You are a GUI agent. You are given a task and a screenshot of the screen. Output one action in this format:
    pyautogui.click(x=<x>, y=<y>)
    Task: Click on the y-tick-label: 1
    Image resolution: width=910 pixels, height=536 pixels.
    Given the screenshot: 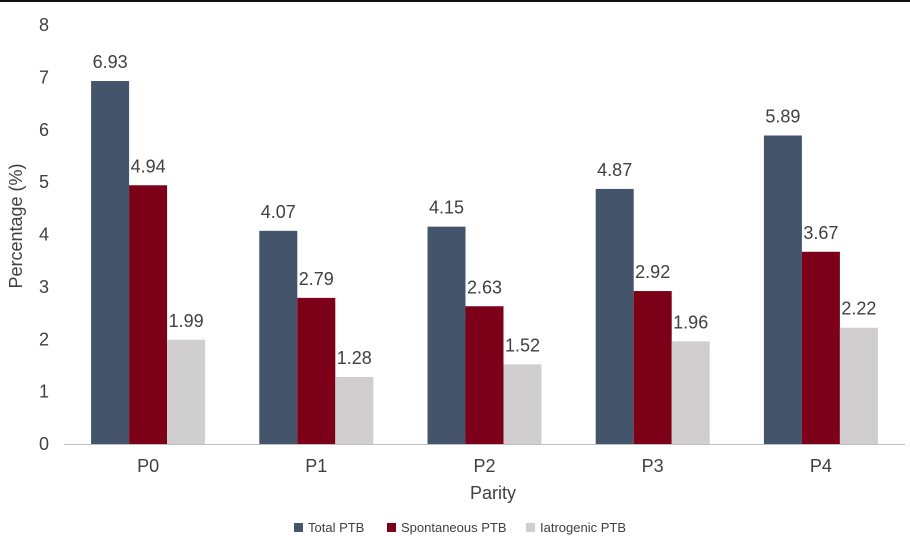 What is the action you would take?
    pyautogui.click(x=44, y=392)
    